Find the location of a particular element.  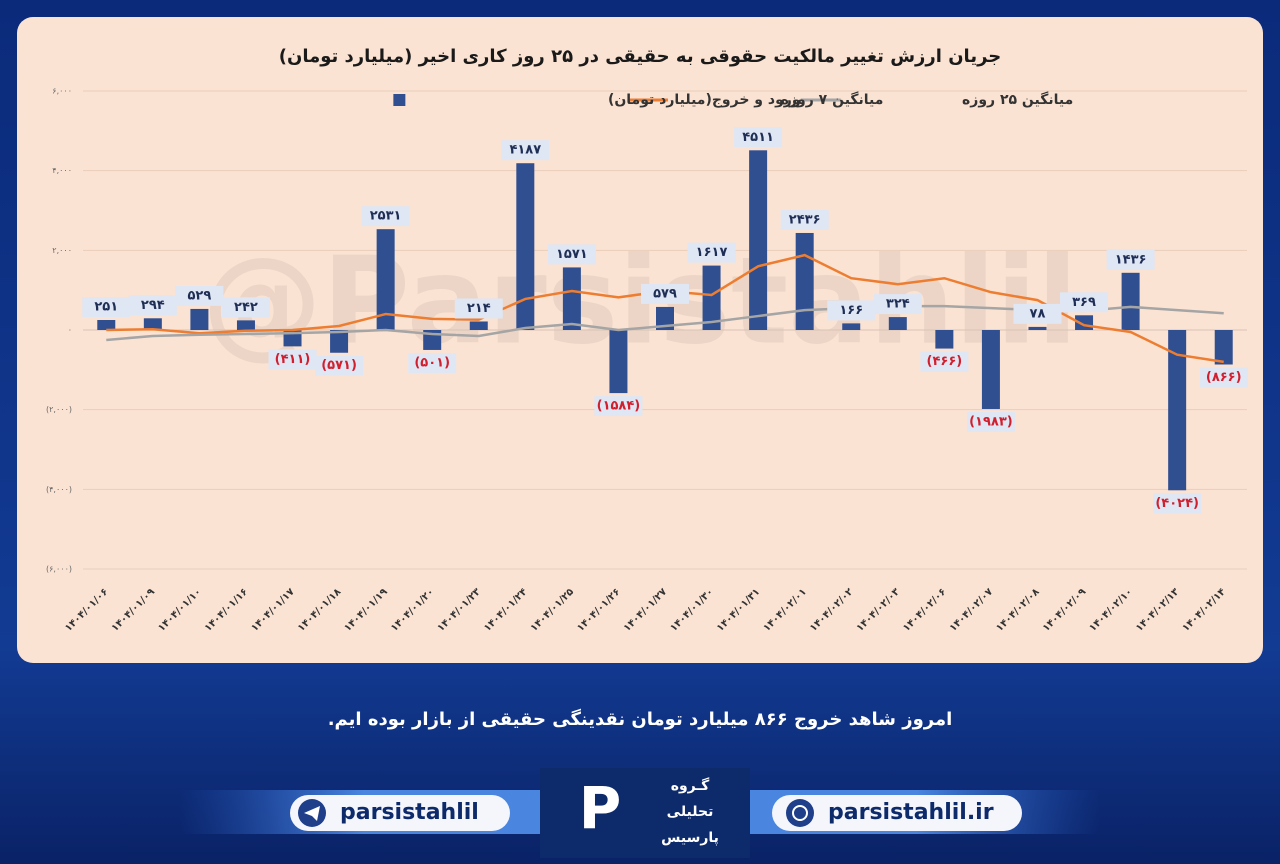

value-label: ۴۱۸۷ is located at coordinates (525, 150).